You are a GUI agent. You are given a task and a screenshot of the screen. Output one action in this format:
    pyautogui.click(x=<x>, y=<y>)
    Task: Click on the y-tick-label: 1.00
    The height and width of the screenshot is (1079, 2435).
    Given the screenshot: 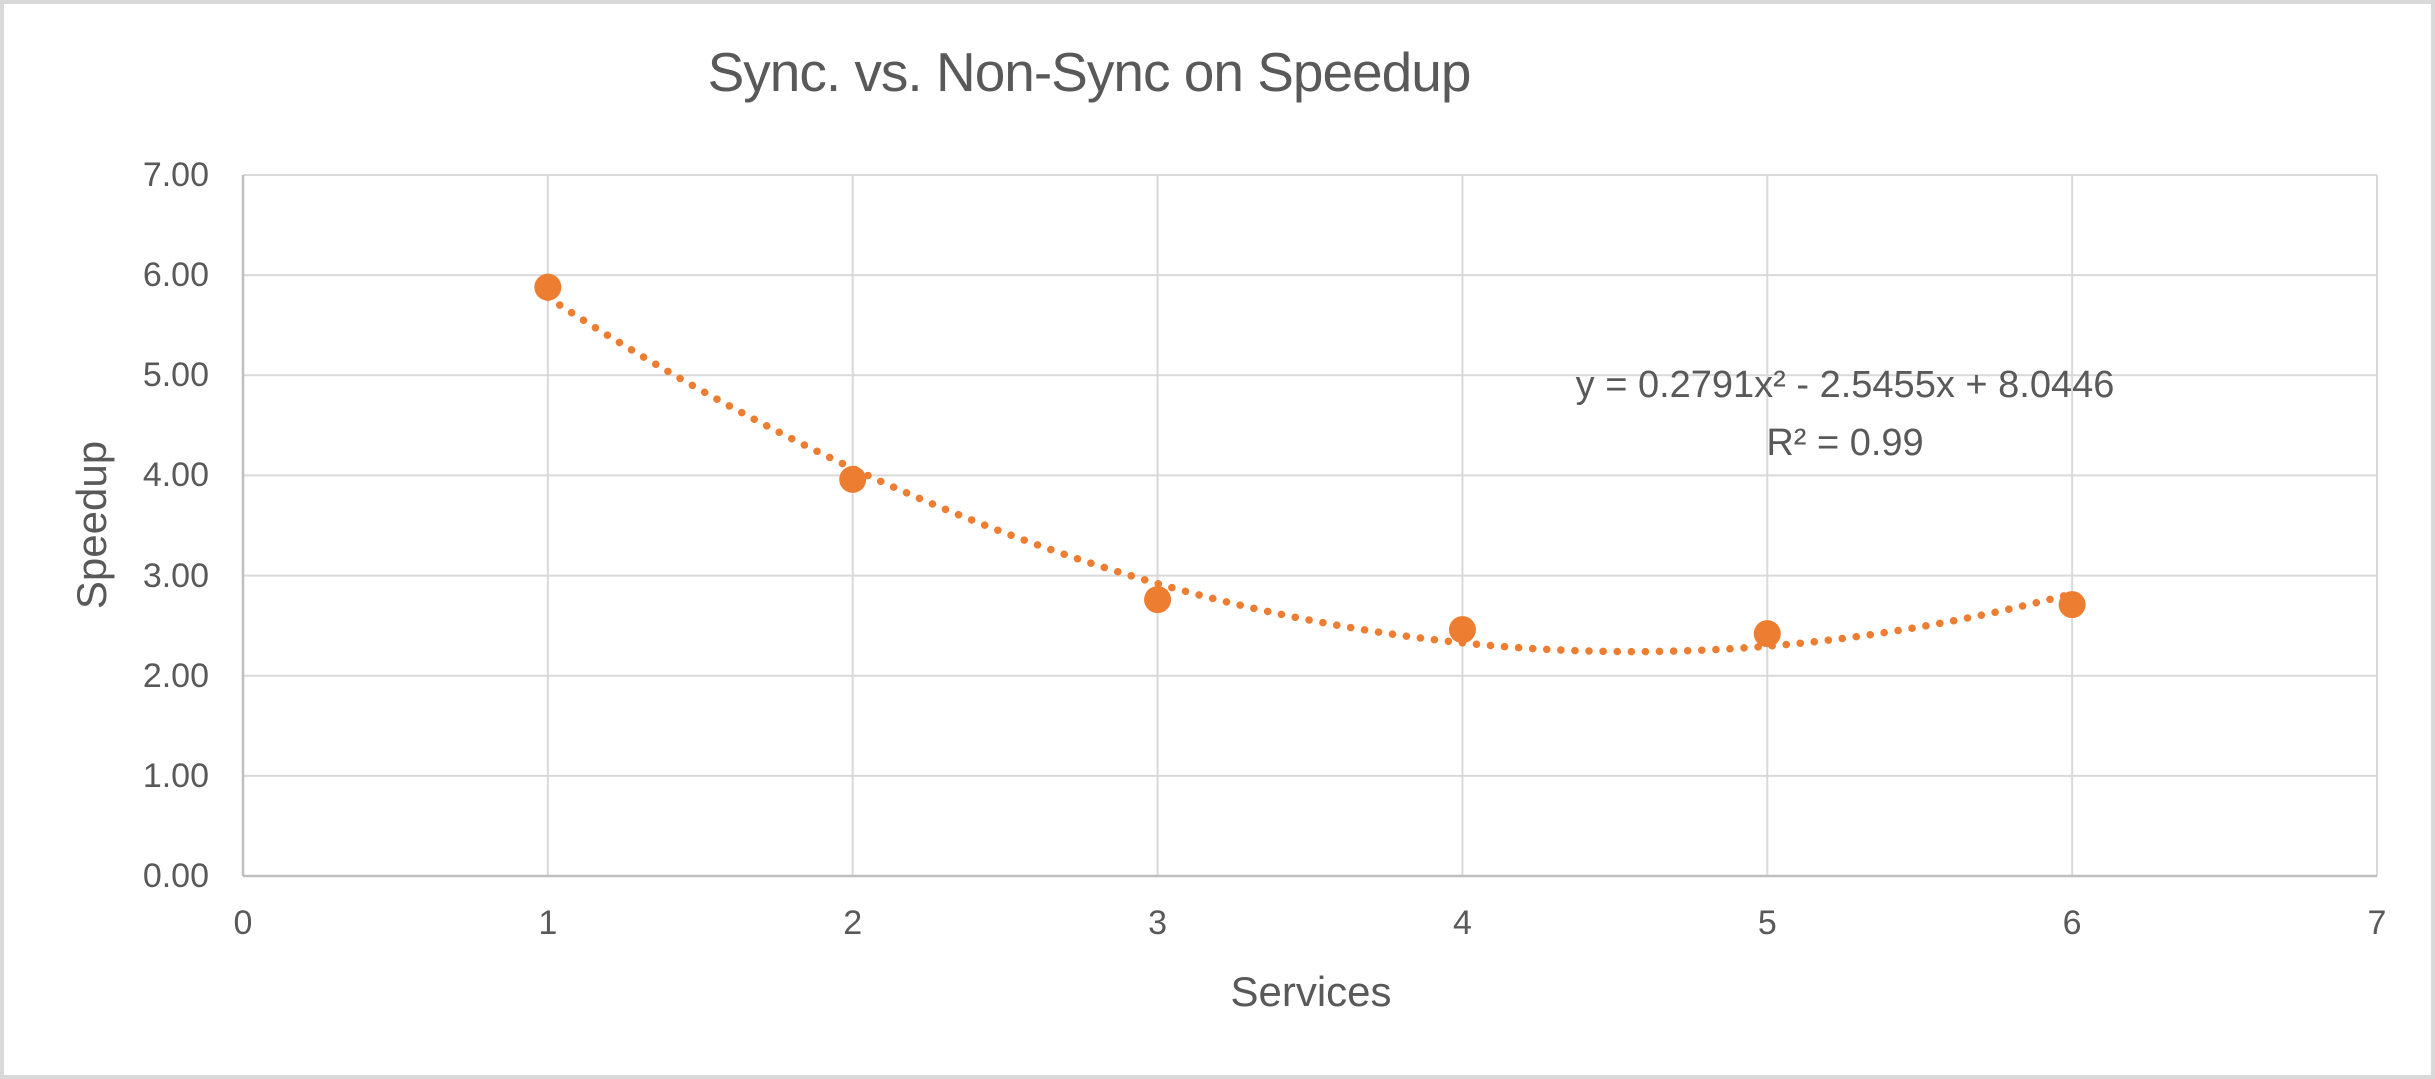 What is the action you would take?
    pyautogui.click(x=175, y=775)
    